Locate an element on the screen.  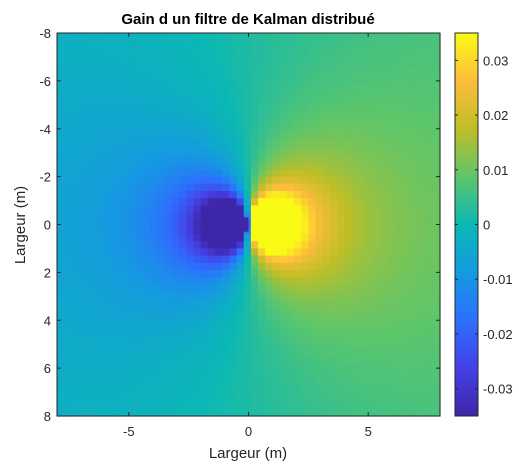
y-tick-label: 6 is located at coordinates (47, 368).